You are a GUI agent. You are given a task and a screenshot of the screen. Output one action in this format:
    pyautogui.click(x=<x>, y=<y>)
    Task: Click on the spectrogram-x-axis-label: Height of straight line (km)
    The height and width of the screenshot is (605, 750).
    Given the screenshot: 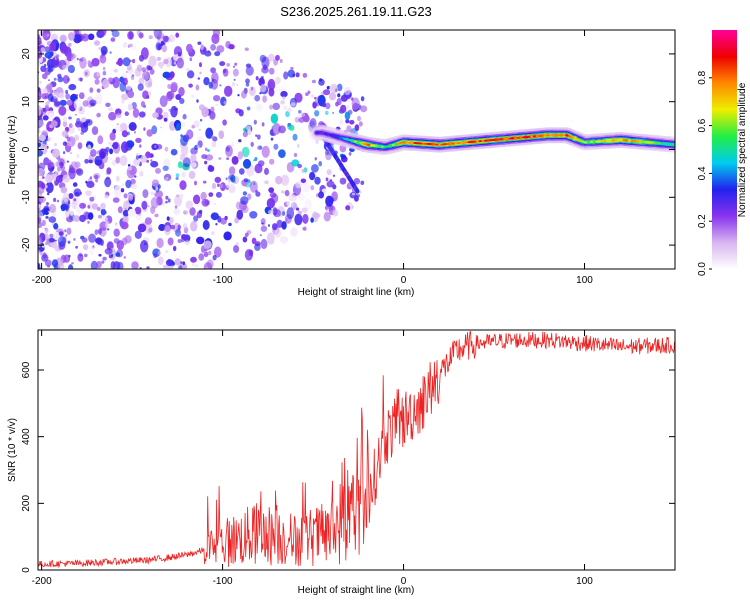 What is the action you would take?
    pyautogui.click(x=356, y=292)
    